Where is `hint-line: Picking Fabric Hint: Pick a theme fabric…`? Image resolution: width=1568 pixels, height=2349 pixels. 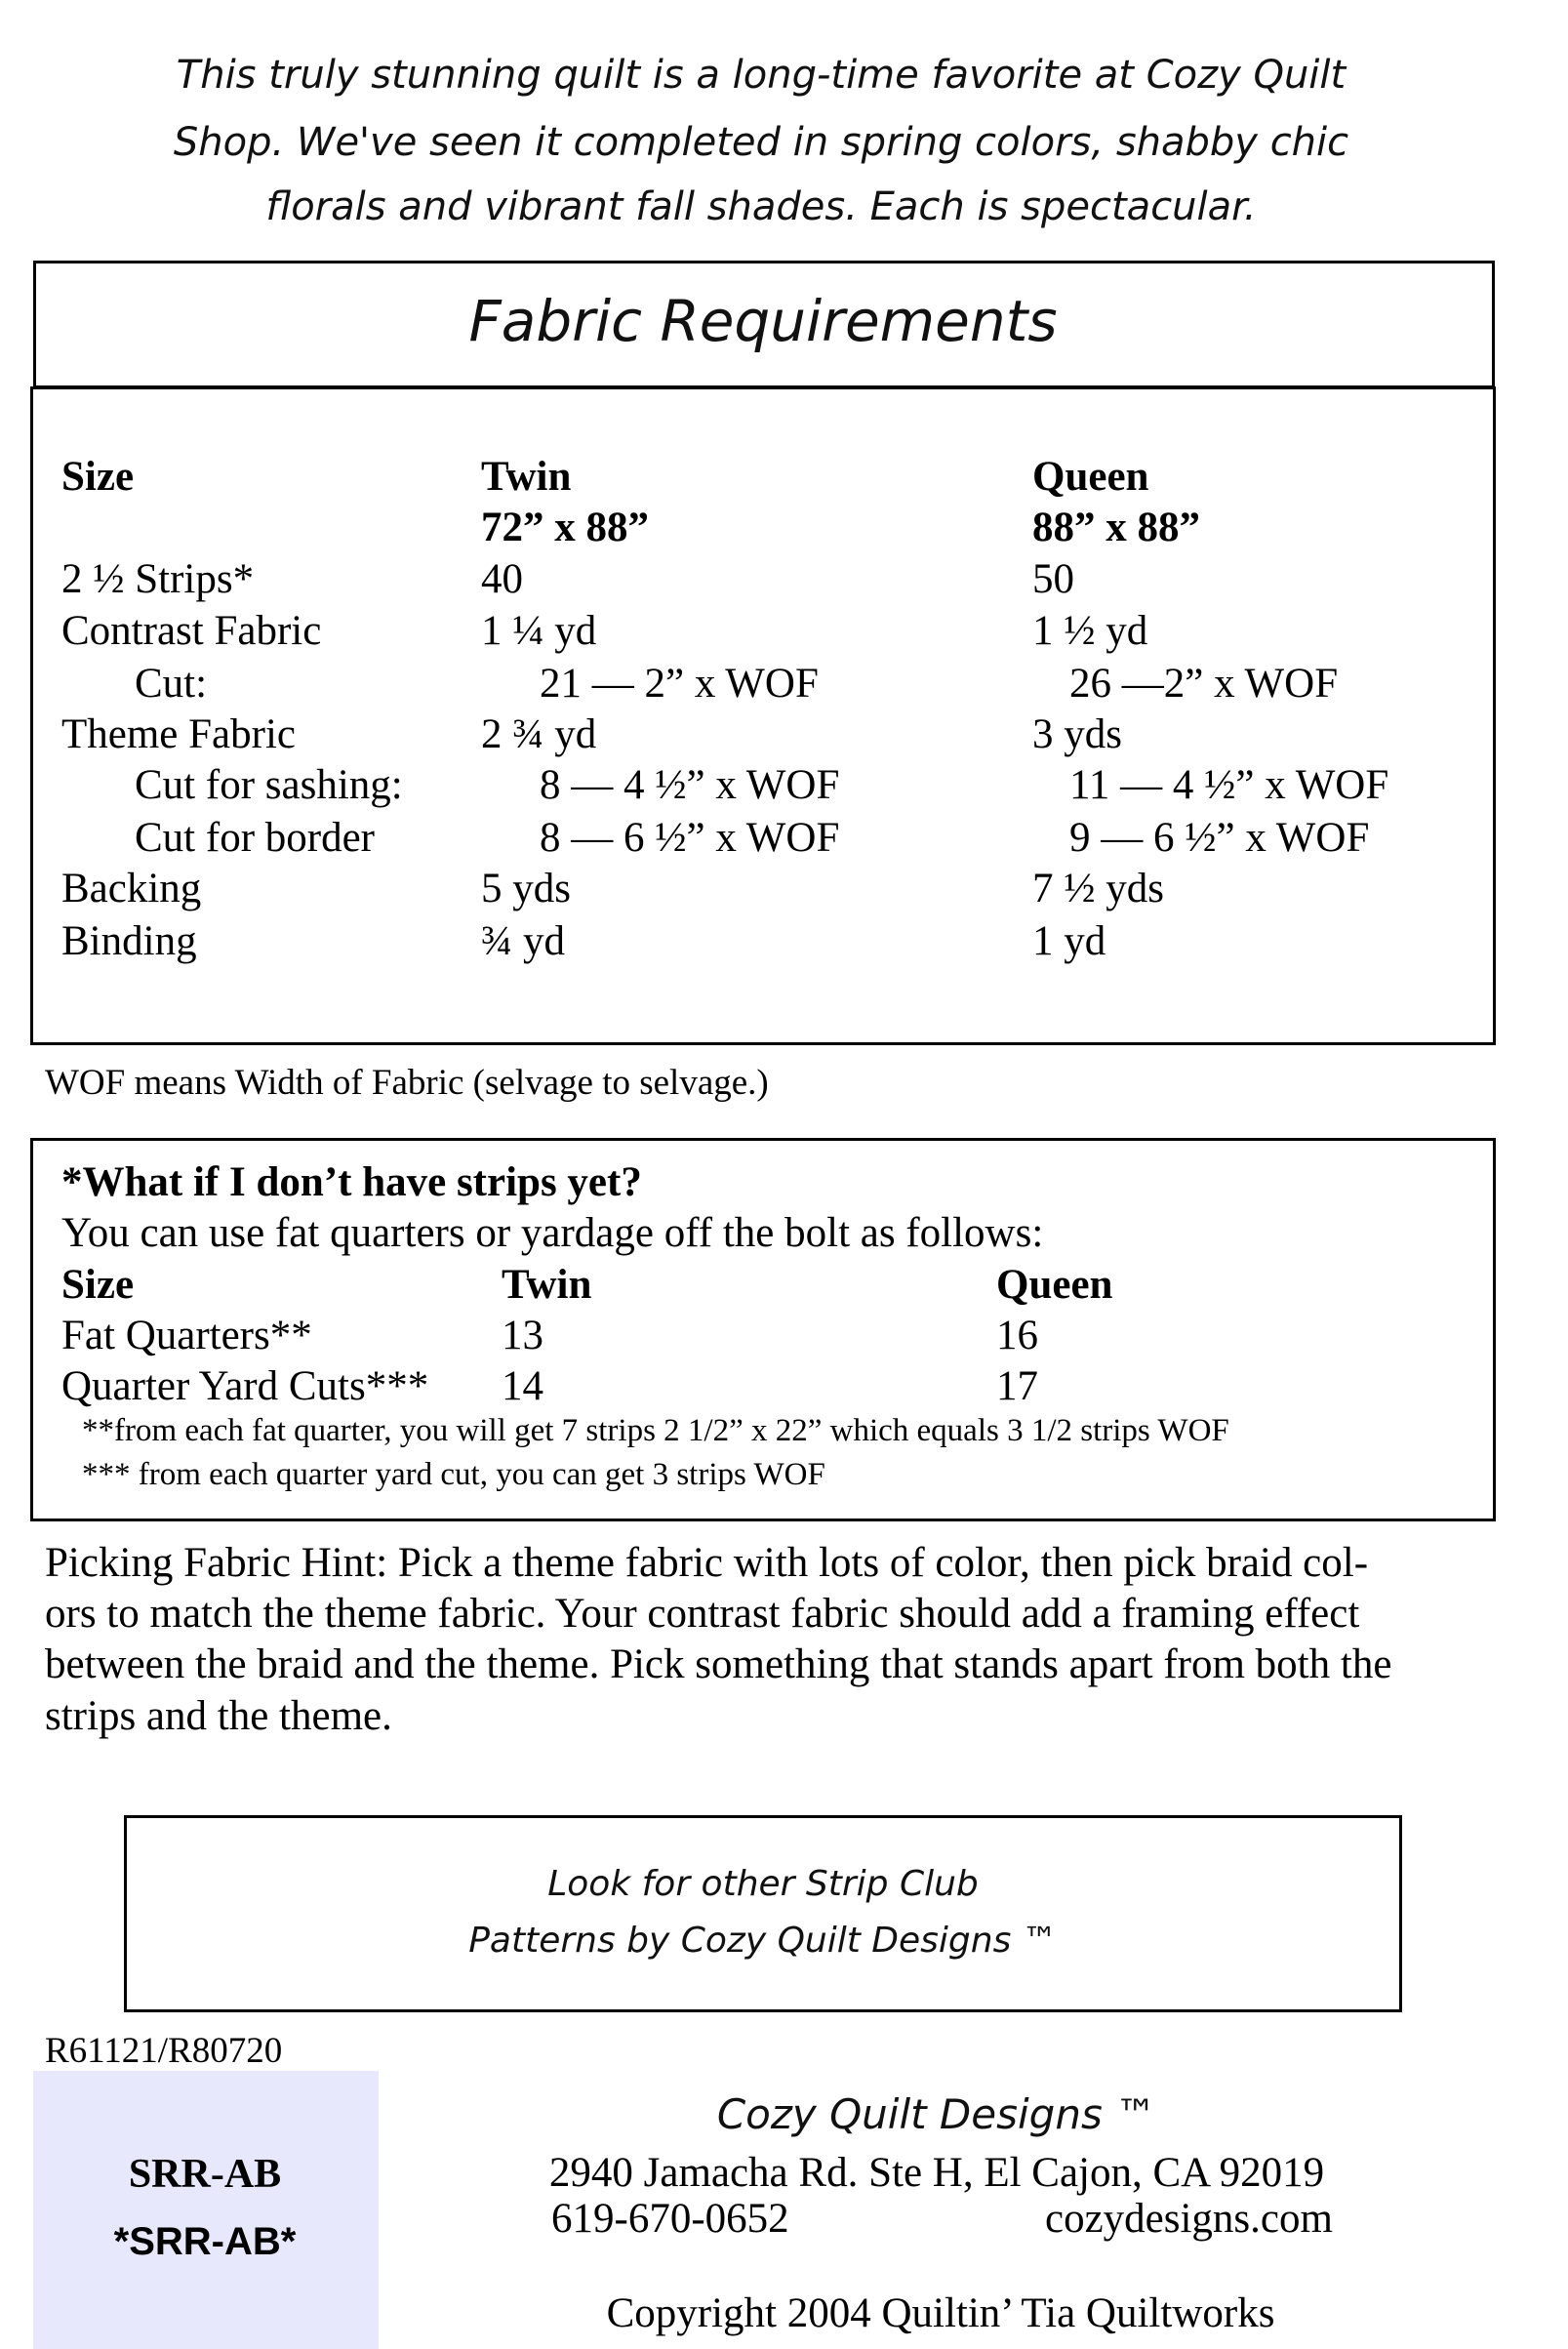 hint-line: Picking Fabric Hint: Pick a theme fabric… is located at coordinates (707, 1563).